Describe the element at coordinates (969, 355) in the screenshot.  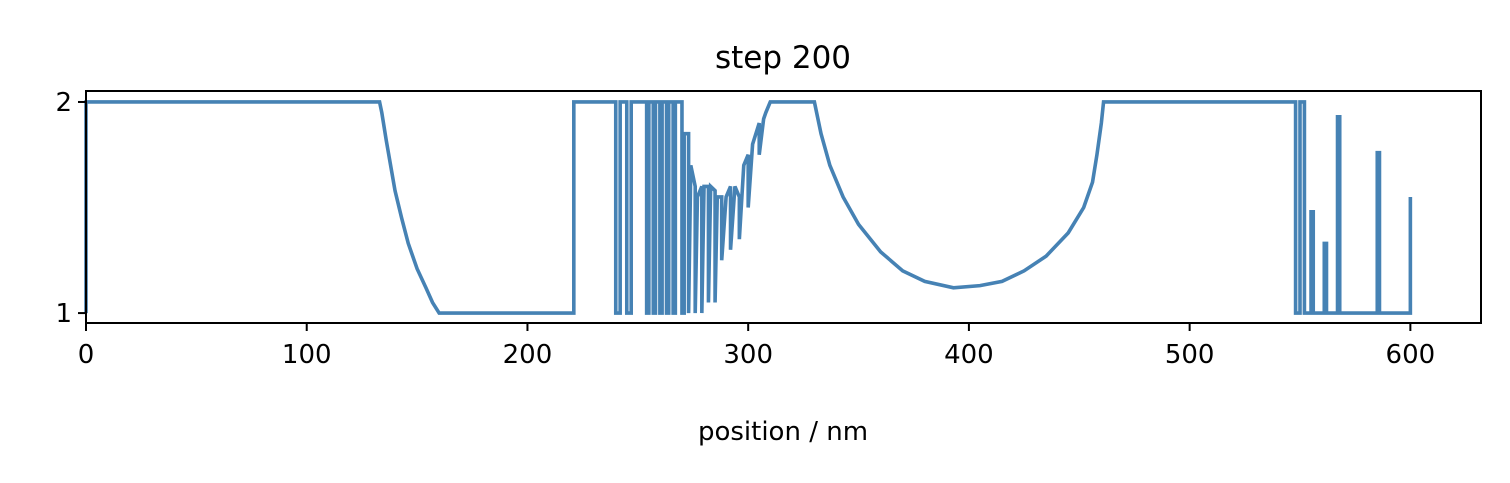
I see `x-tick-label: 400` at that location.